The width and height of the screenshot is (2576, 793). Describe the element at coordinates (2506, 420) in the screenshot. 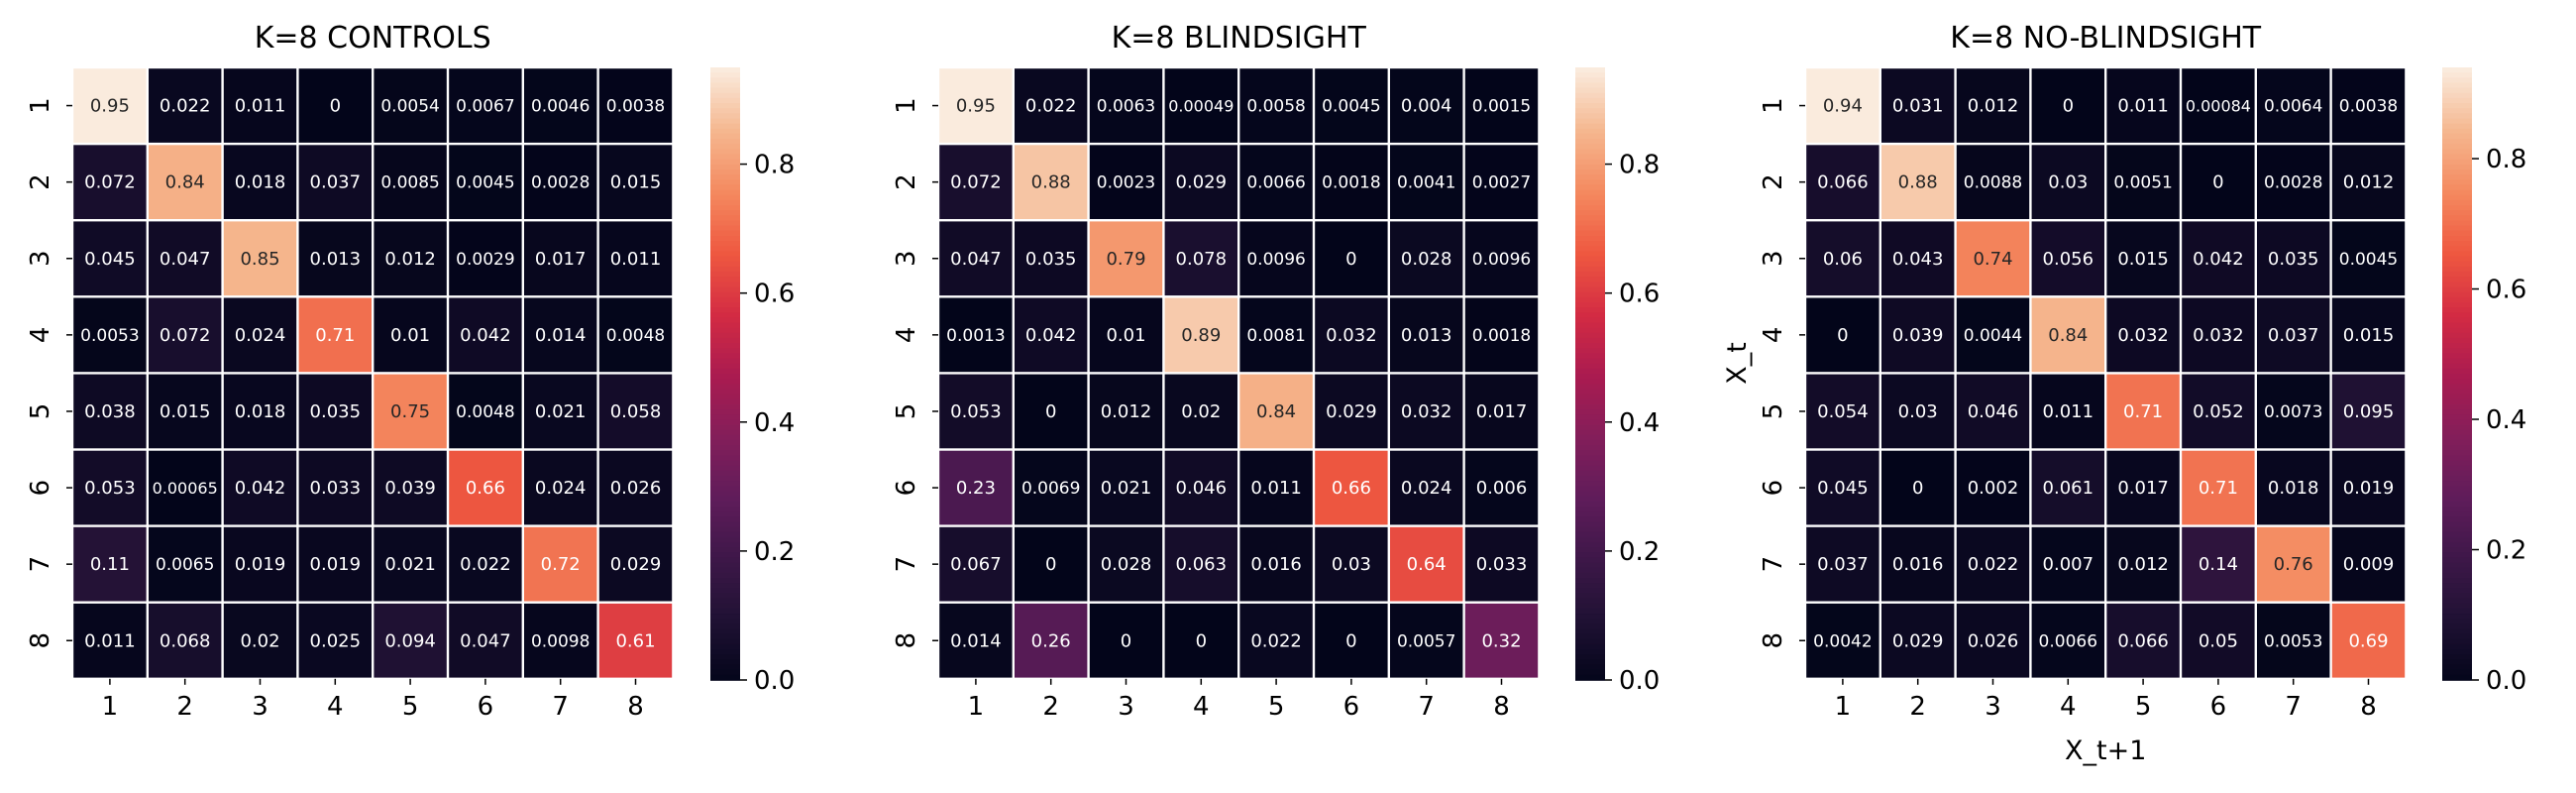

I see `colorbar-tick-label: 0.4` at that location.